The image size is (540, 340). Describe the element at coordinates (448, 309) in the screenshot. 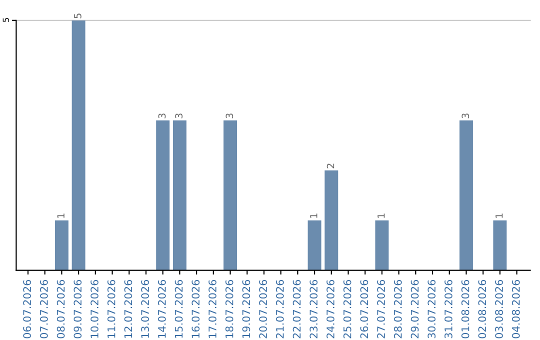

I see `x-tick-label: 31.07.2026` at that location.